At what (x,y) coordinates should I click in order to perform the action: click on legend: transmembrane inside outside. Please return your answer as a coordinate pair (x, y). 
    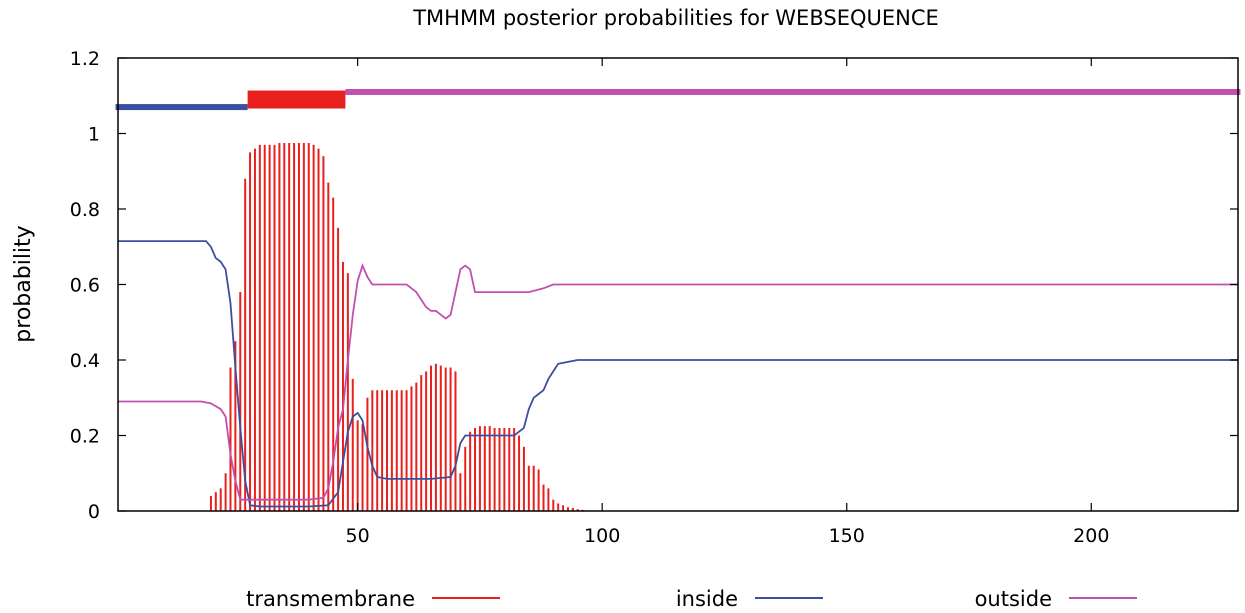
    Looking at the image, I should click on (691, 599).